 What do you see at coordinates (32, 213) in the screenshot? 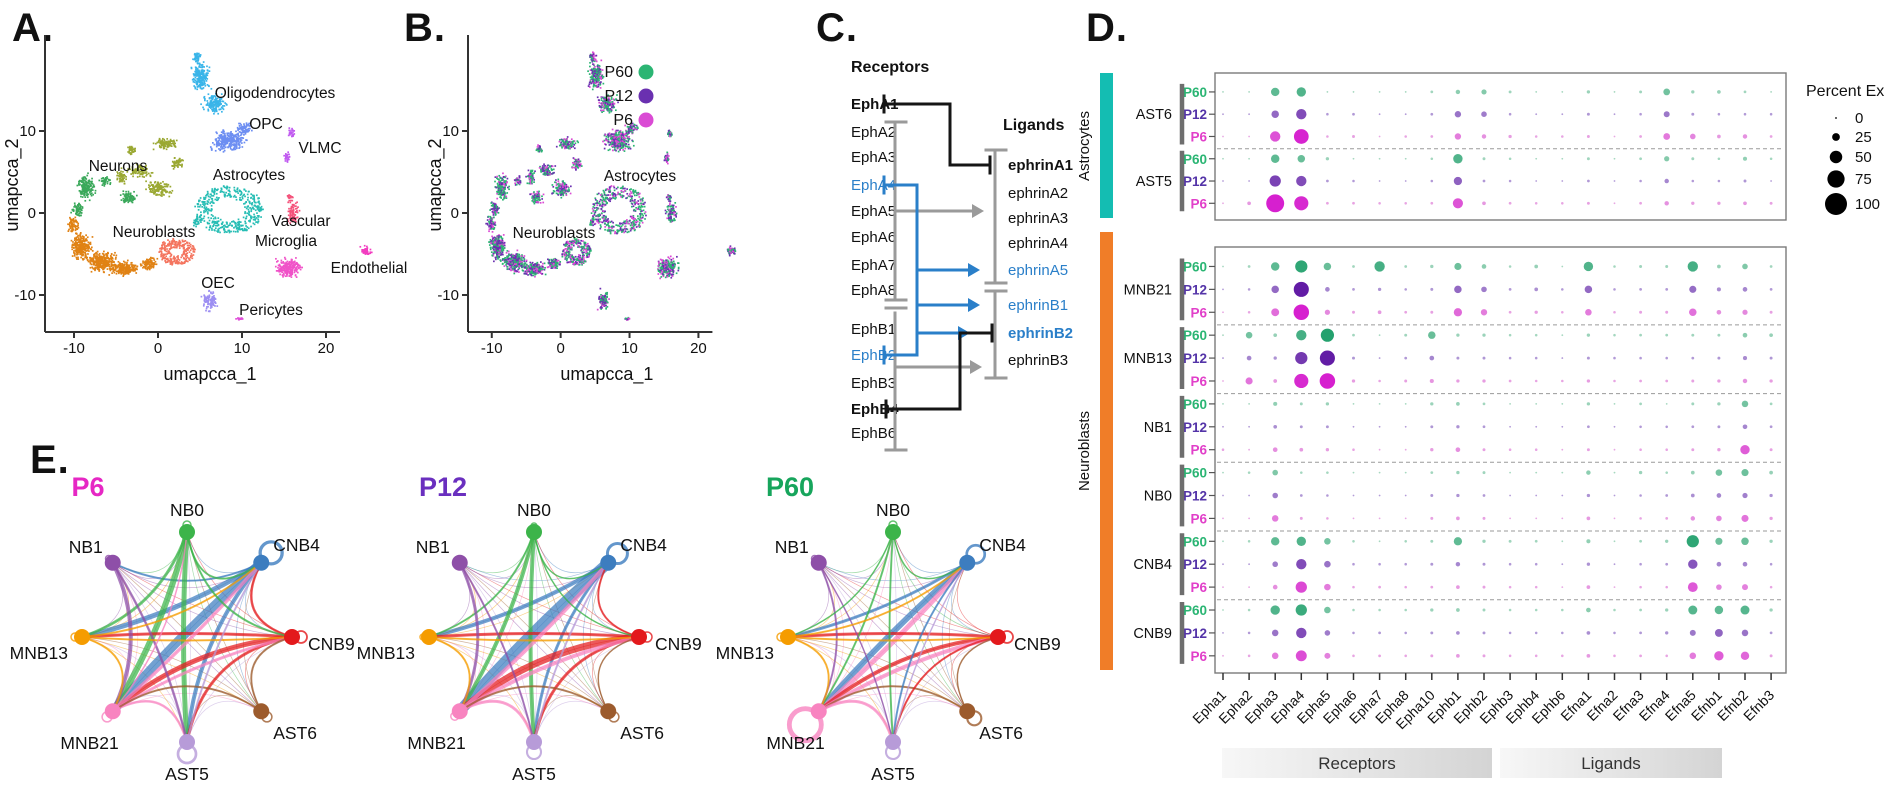
I see `y-tick-label: 0` at bounding box center [32, 213].